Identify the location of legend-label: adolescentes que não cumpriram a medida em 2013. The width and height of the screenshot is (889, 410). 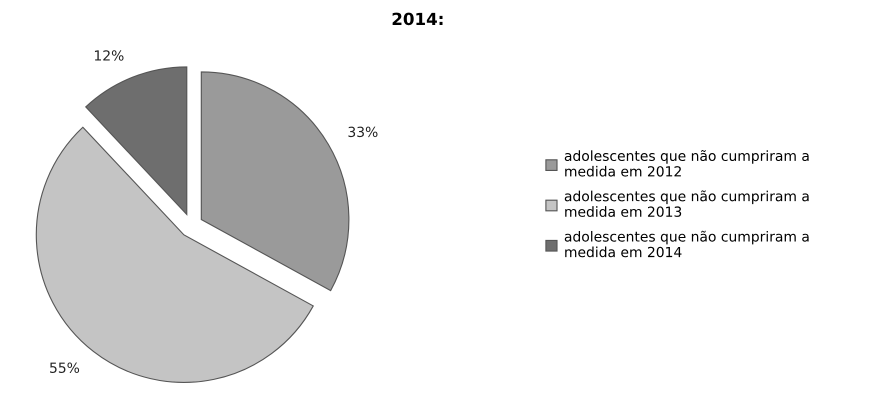
(686, 203).